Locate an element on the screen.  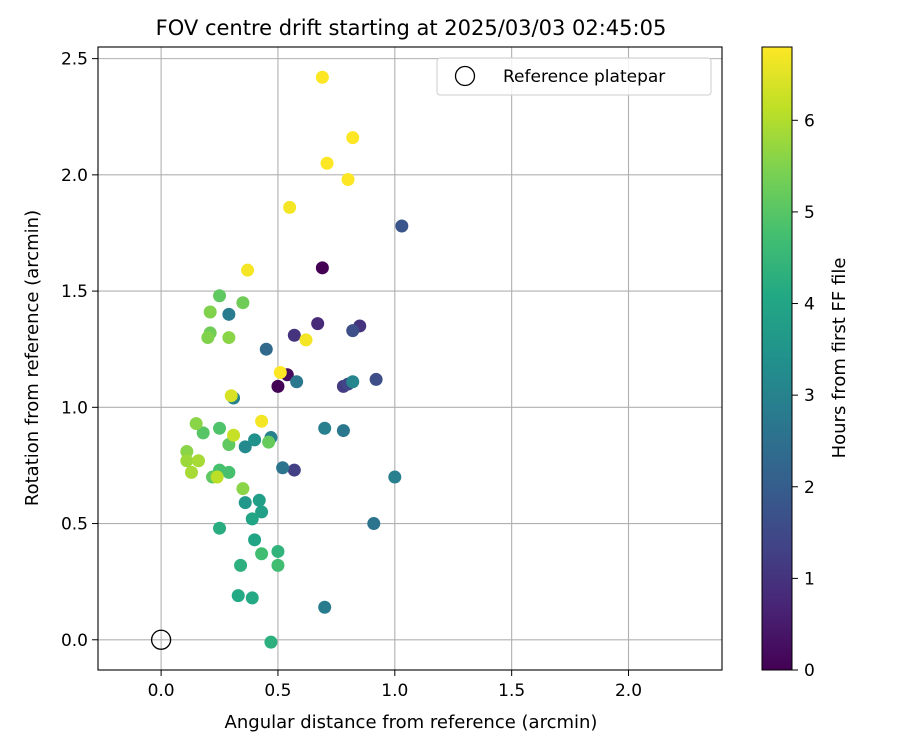
x-axis-label: Angular distance from reference (arcmin) is located at coordinates (411, 722).